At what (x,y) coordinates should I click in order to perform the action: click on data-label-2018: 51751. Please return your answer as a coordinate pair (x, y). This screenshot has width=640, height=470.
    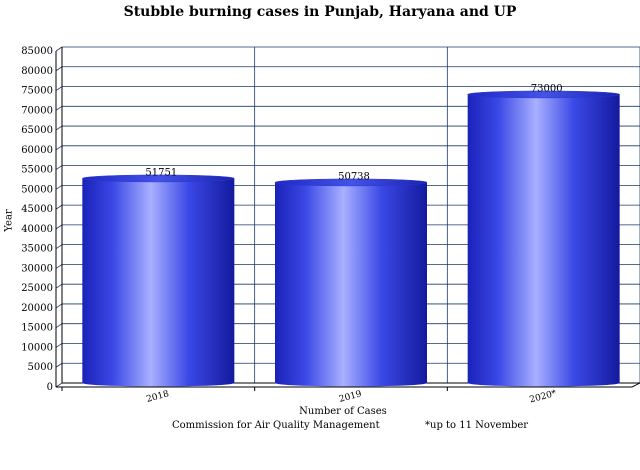
    Looking at the image, I should click on (161, 172).